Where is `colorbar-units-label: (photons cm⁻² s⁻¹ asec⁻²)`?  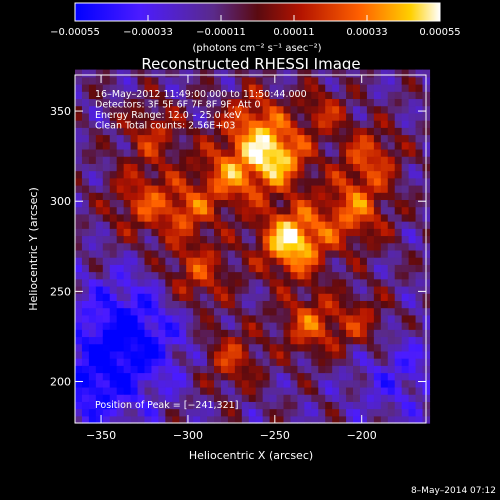
colorbar-units-label: (photons cm⁻² s⁻¹ asec⁻²) is located at coordinates (256, 48).